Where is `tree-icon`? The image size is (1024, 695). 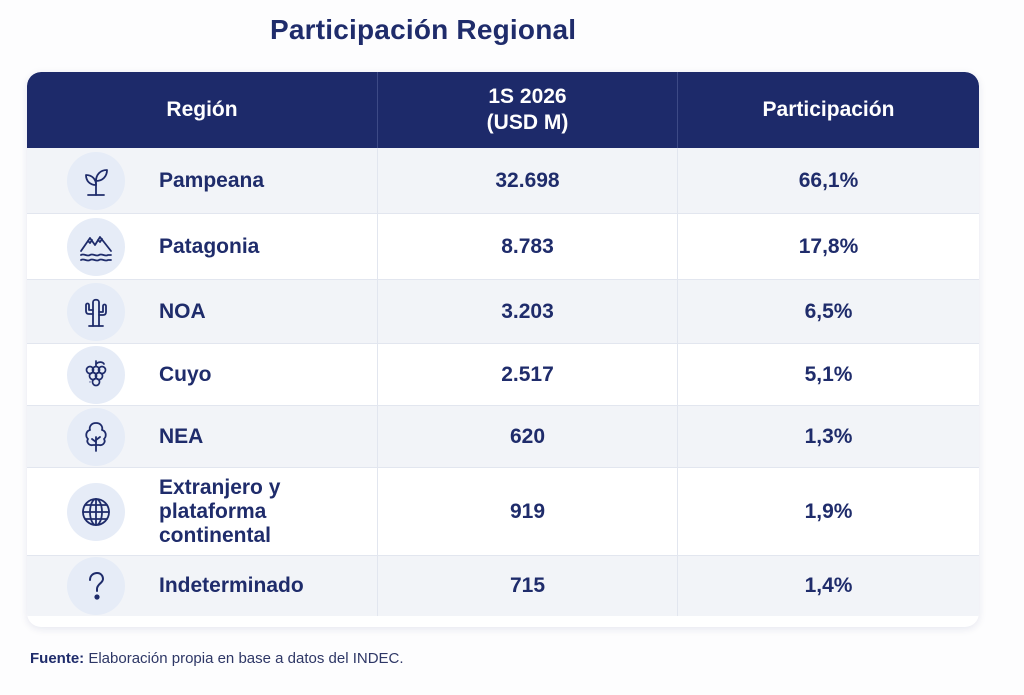
tree-icon is located at coordinates (96, 436).